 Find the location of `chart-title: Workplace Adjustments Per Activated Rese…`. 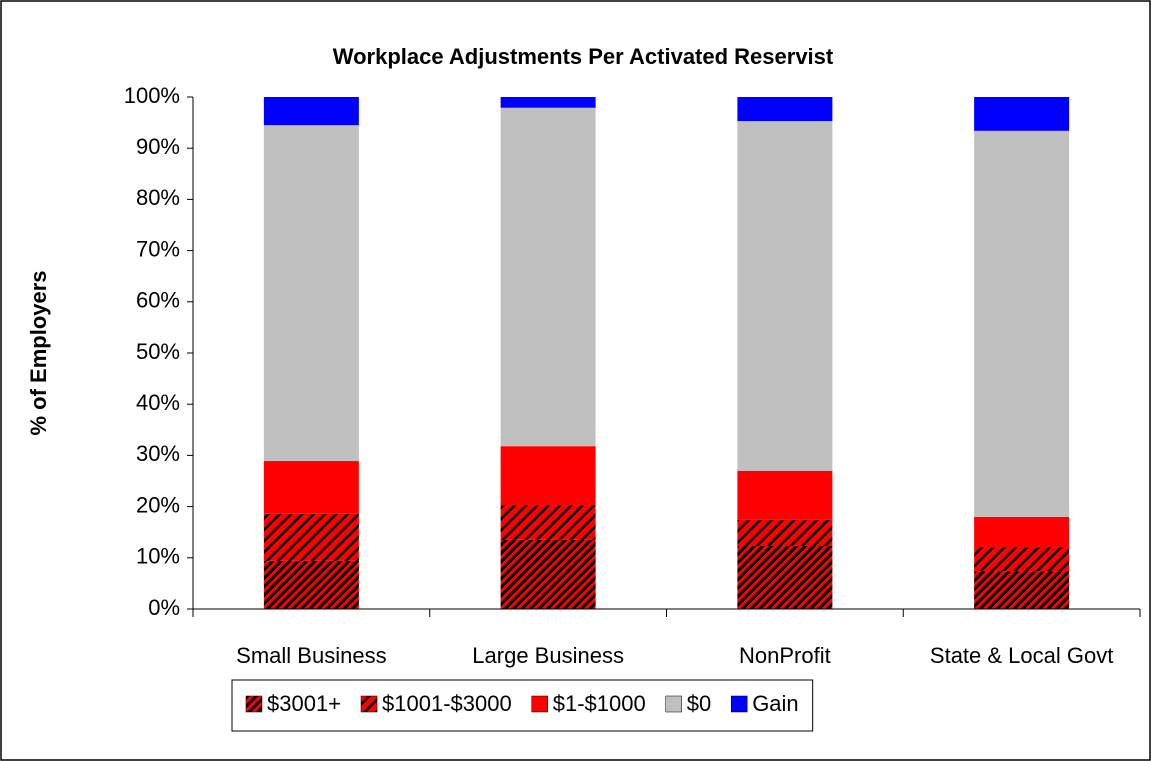

chart-title: Workplace Adjustments Per Activated Rese… is located at coordinates (583, 56).